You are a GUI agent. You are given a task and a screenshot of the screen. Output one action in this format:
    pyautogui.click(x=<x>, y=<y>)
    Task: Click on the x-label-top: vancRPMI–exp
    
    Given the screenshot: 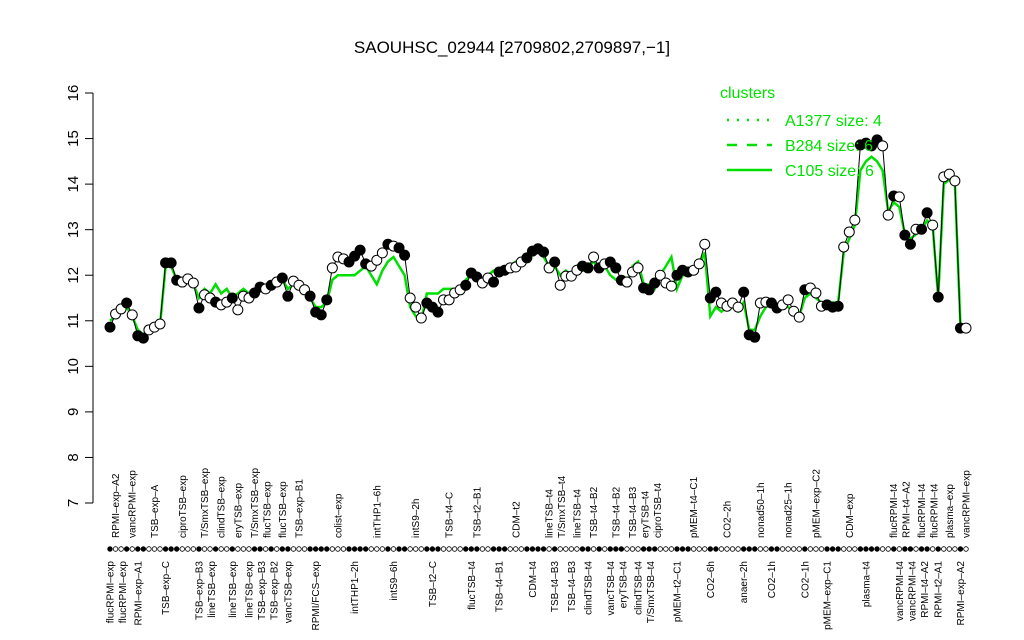 What is the action you would take?
    pyautogui.click(x=133, y=504)
    